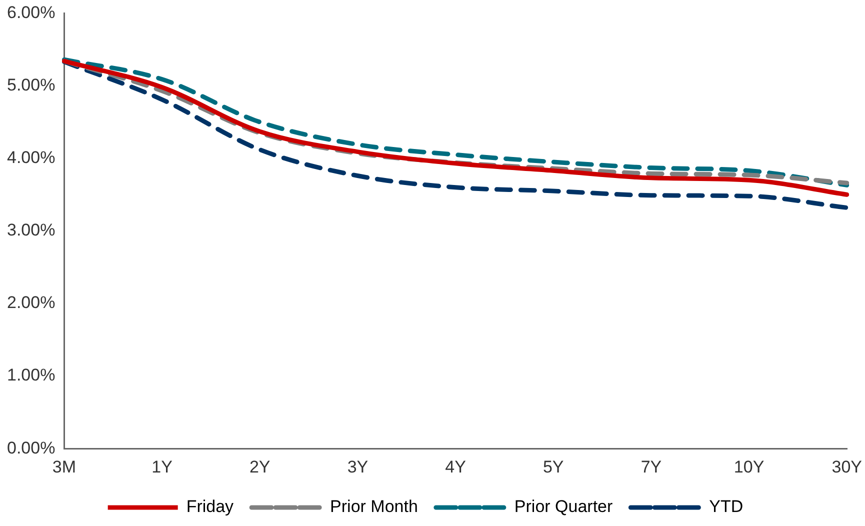  I want to click on x-tick-label: 2Y, so click(259, 466).